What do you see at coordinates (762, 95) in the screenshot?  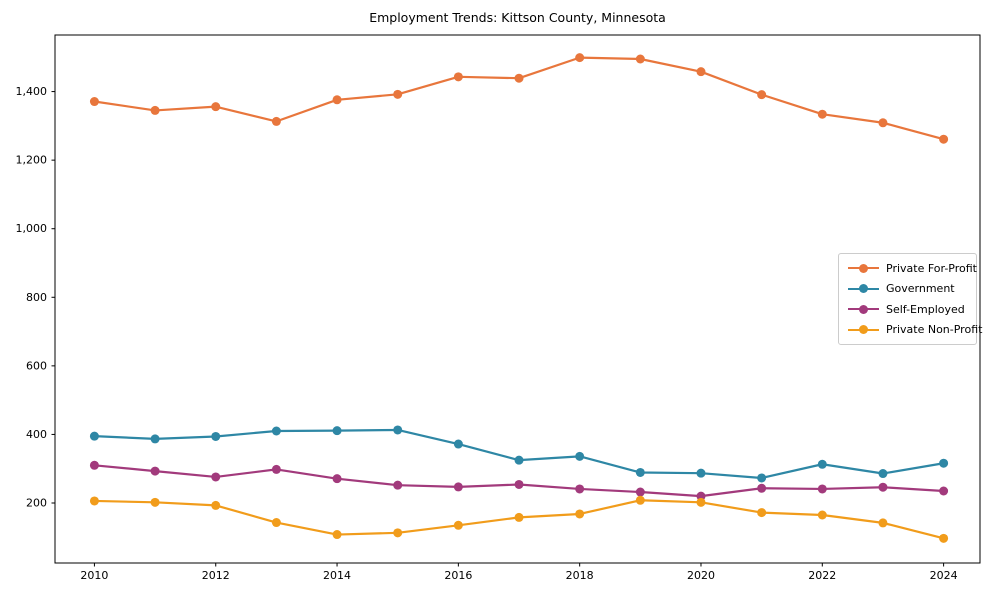 I see `data-point-private-for-profit-2021` at bounding box center [762, 95].